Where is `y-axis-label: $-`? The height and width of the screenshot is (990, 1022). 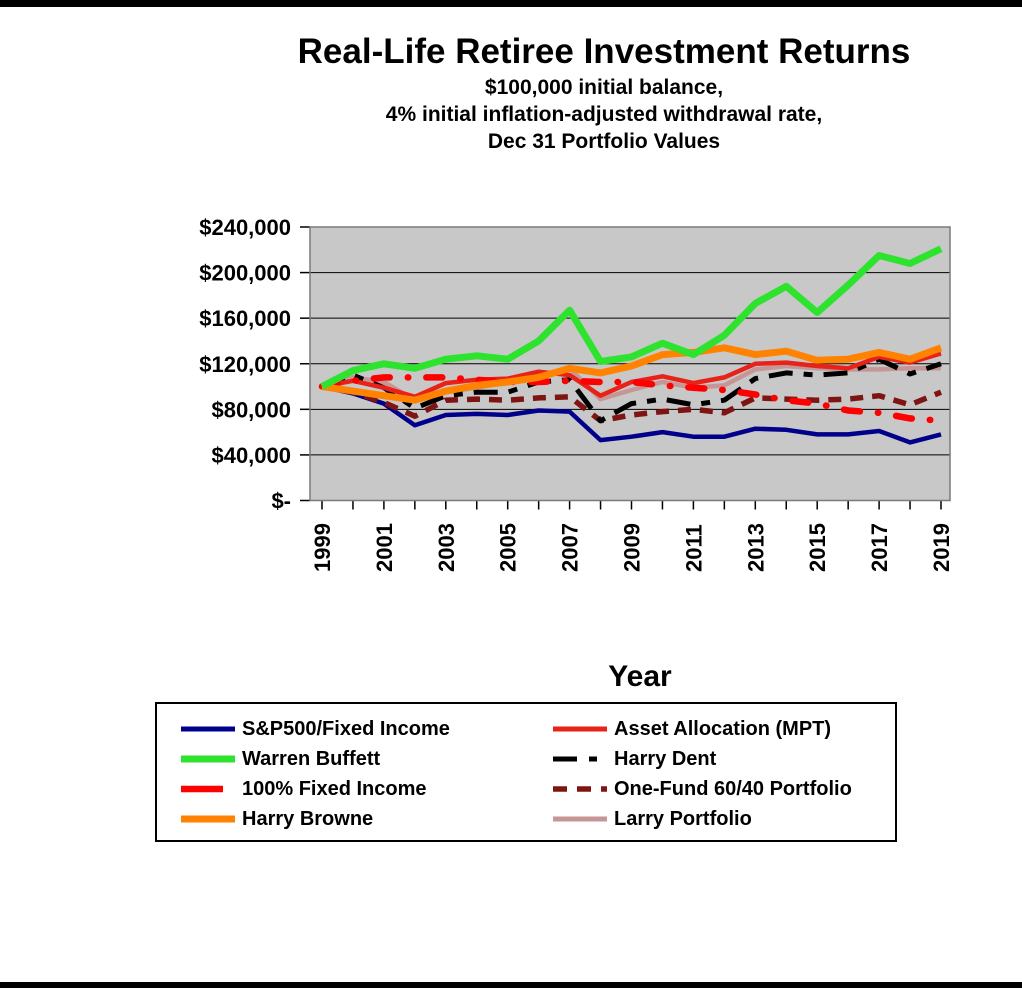
y-axis-label: $- is located at coordinates (281, 501).